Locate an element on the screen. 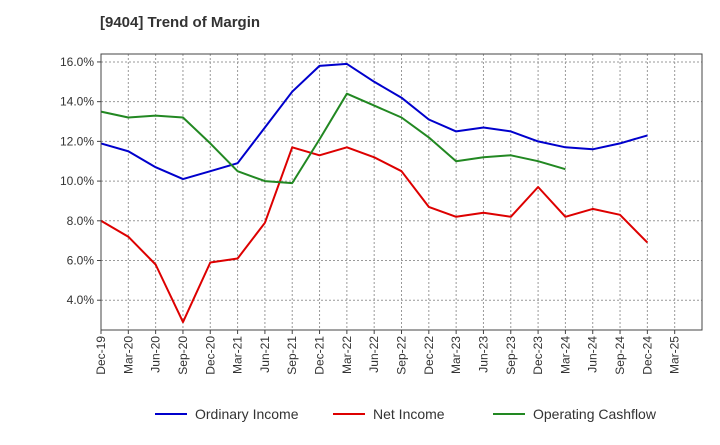 The width and height of the screenshot is (720, 445). x-tick-label: Mar-25 is located at coordinates (675, 355).